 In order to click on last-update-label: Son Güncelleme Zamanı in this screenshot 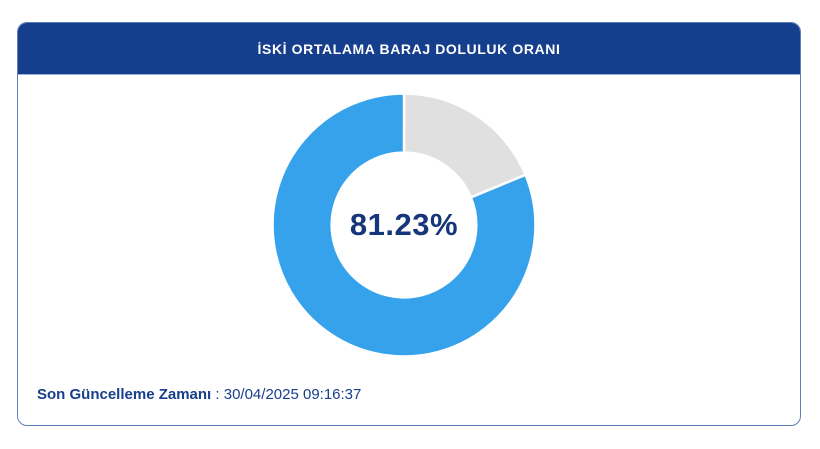, I will do `click(124, 394)`.